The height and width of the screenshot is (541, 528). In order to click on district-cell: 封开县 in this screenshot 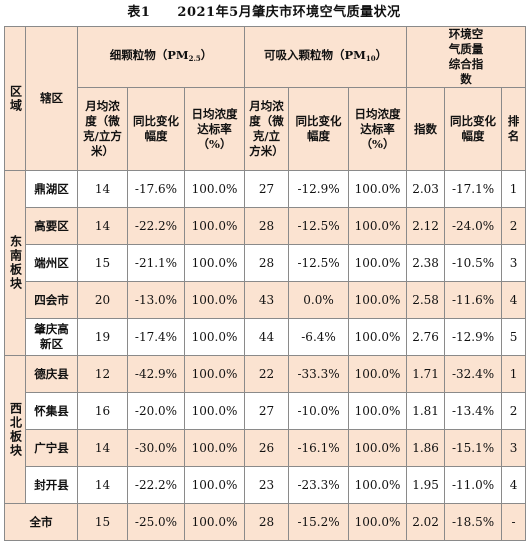, I will do `click(51, 485)`.